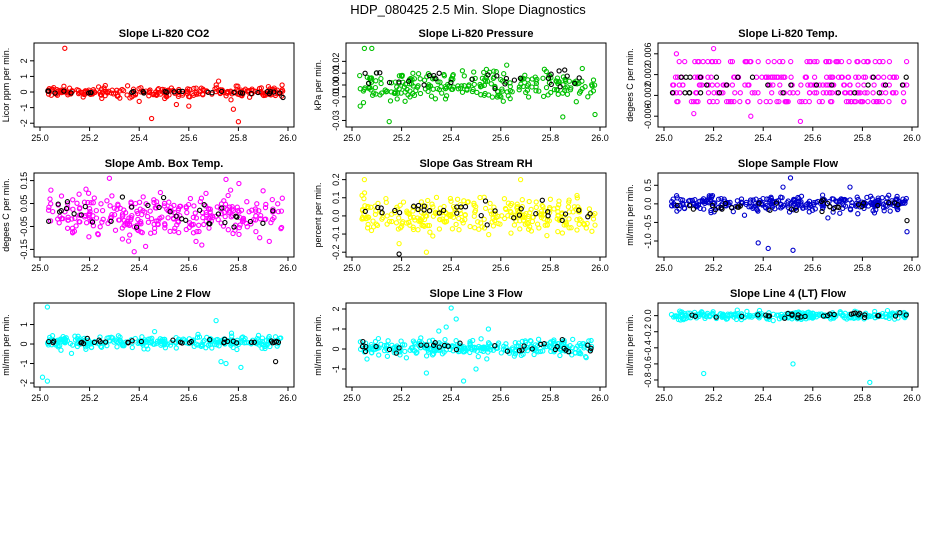 The image size is (936, 540). Describe the element at coordinates (863, 138) in the screenshot. I see `x-tick-label: 25.8` at that location.